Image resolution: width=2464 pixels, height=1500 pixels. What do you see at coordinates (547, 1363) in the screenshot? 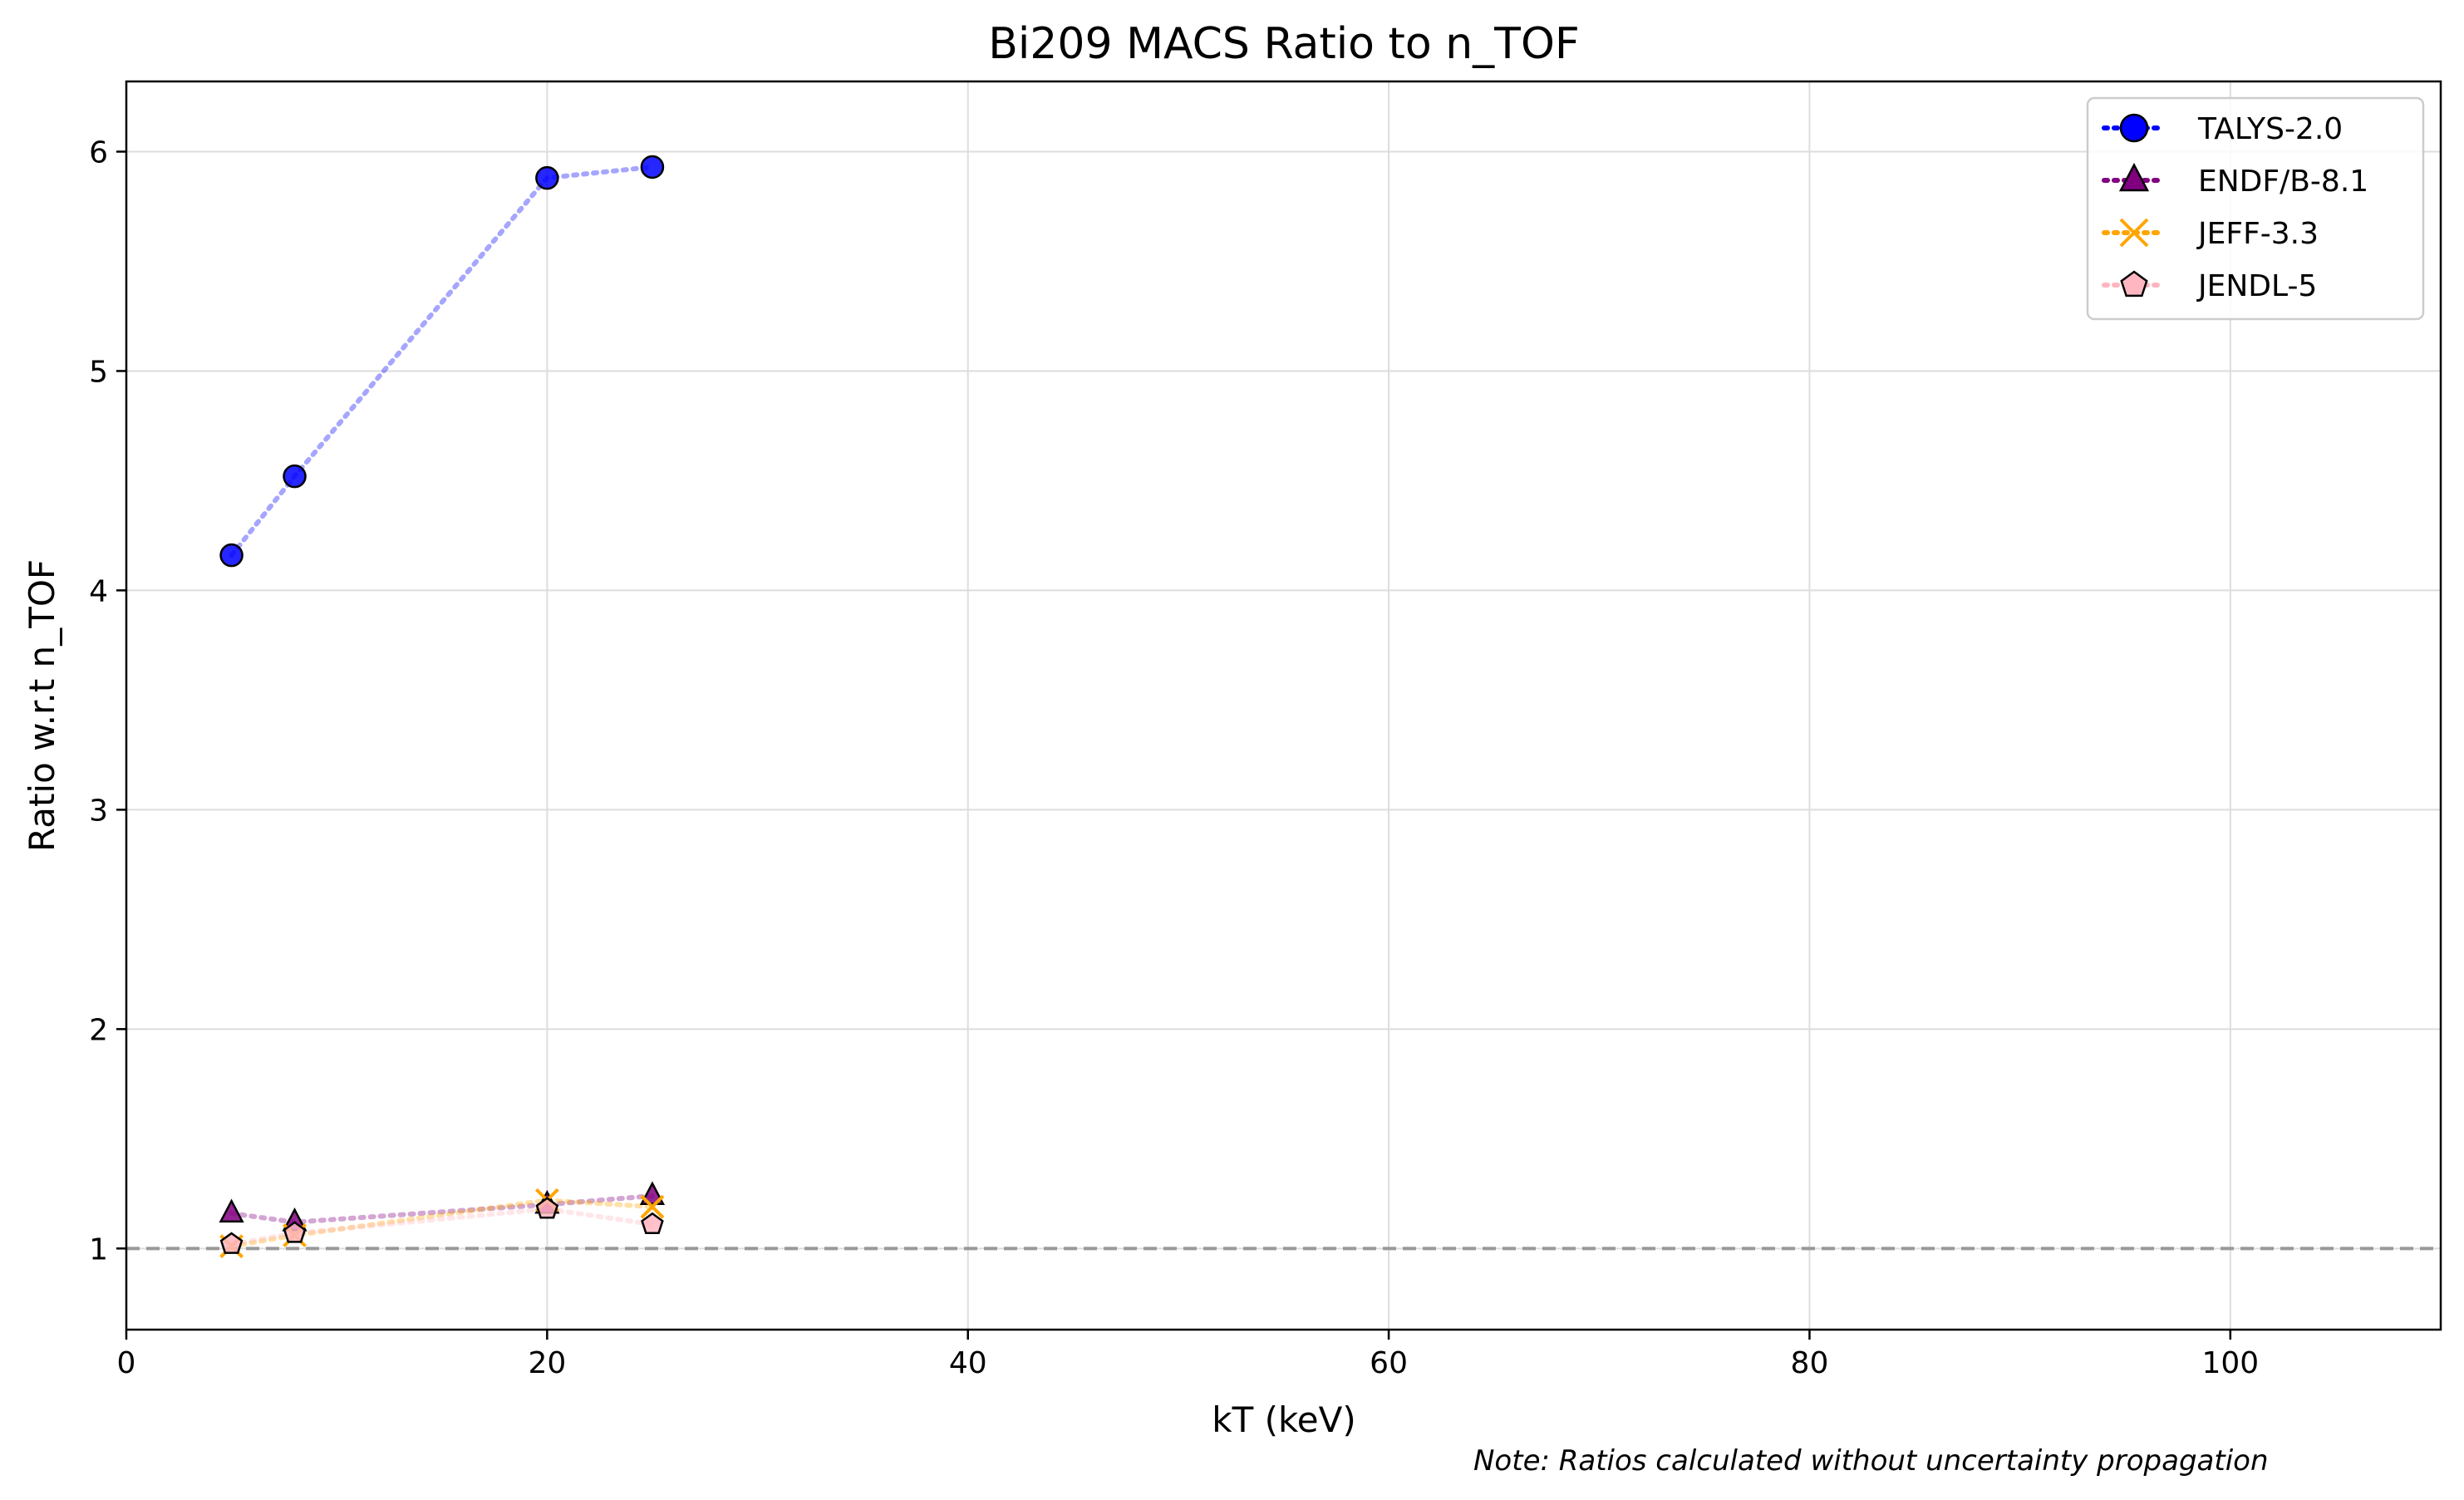
I see `x-tick-label: 20` at bounding box center [547, 1363].